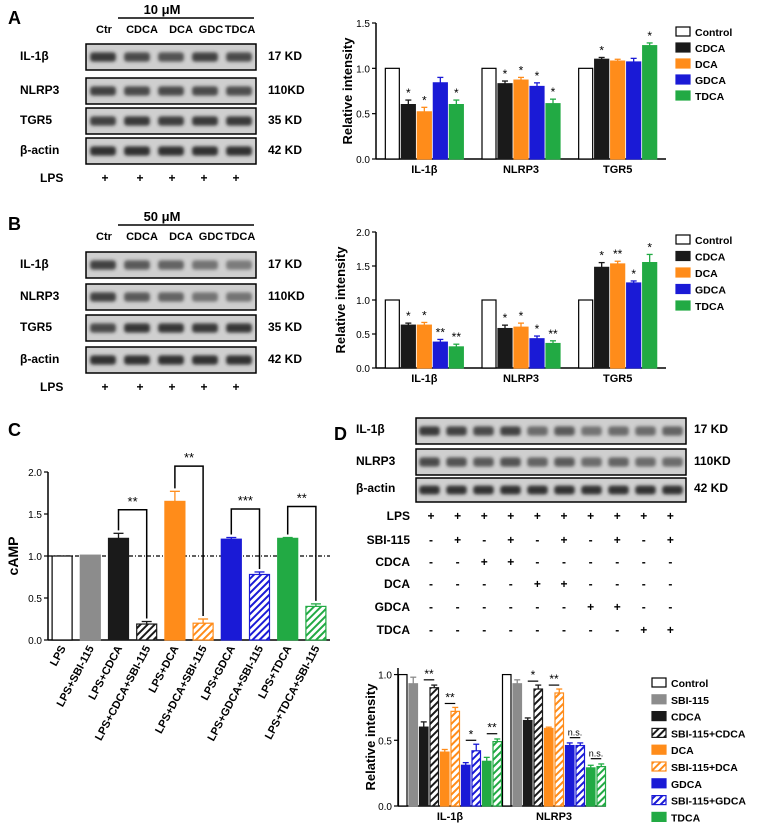  What do you see at coordinates (424, 170) in the screenshot?
I see `category-label: IL-1β` at bounding box center [424, 170].